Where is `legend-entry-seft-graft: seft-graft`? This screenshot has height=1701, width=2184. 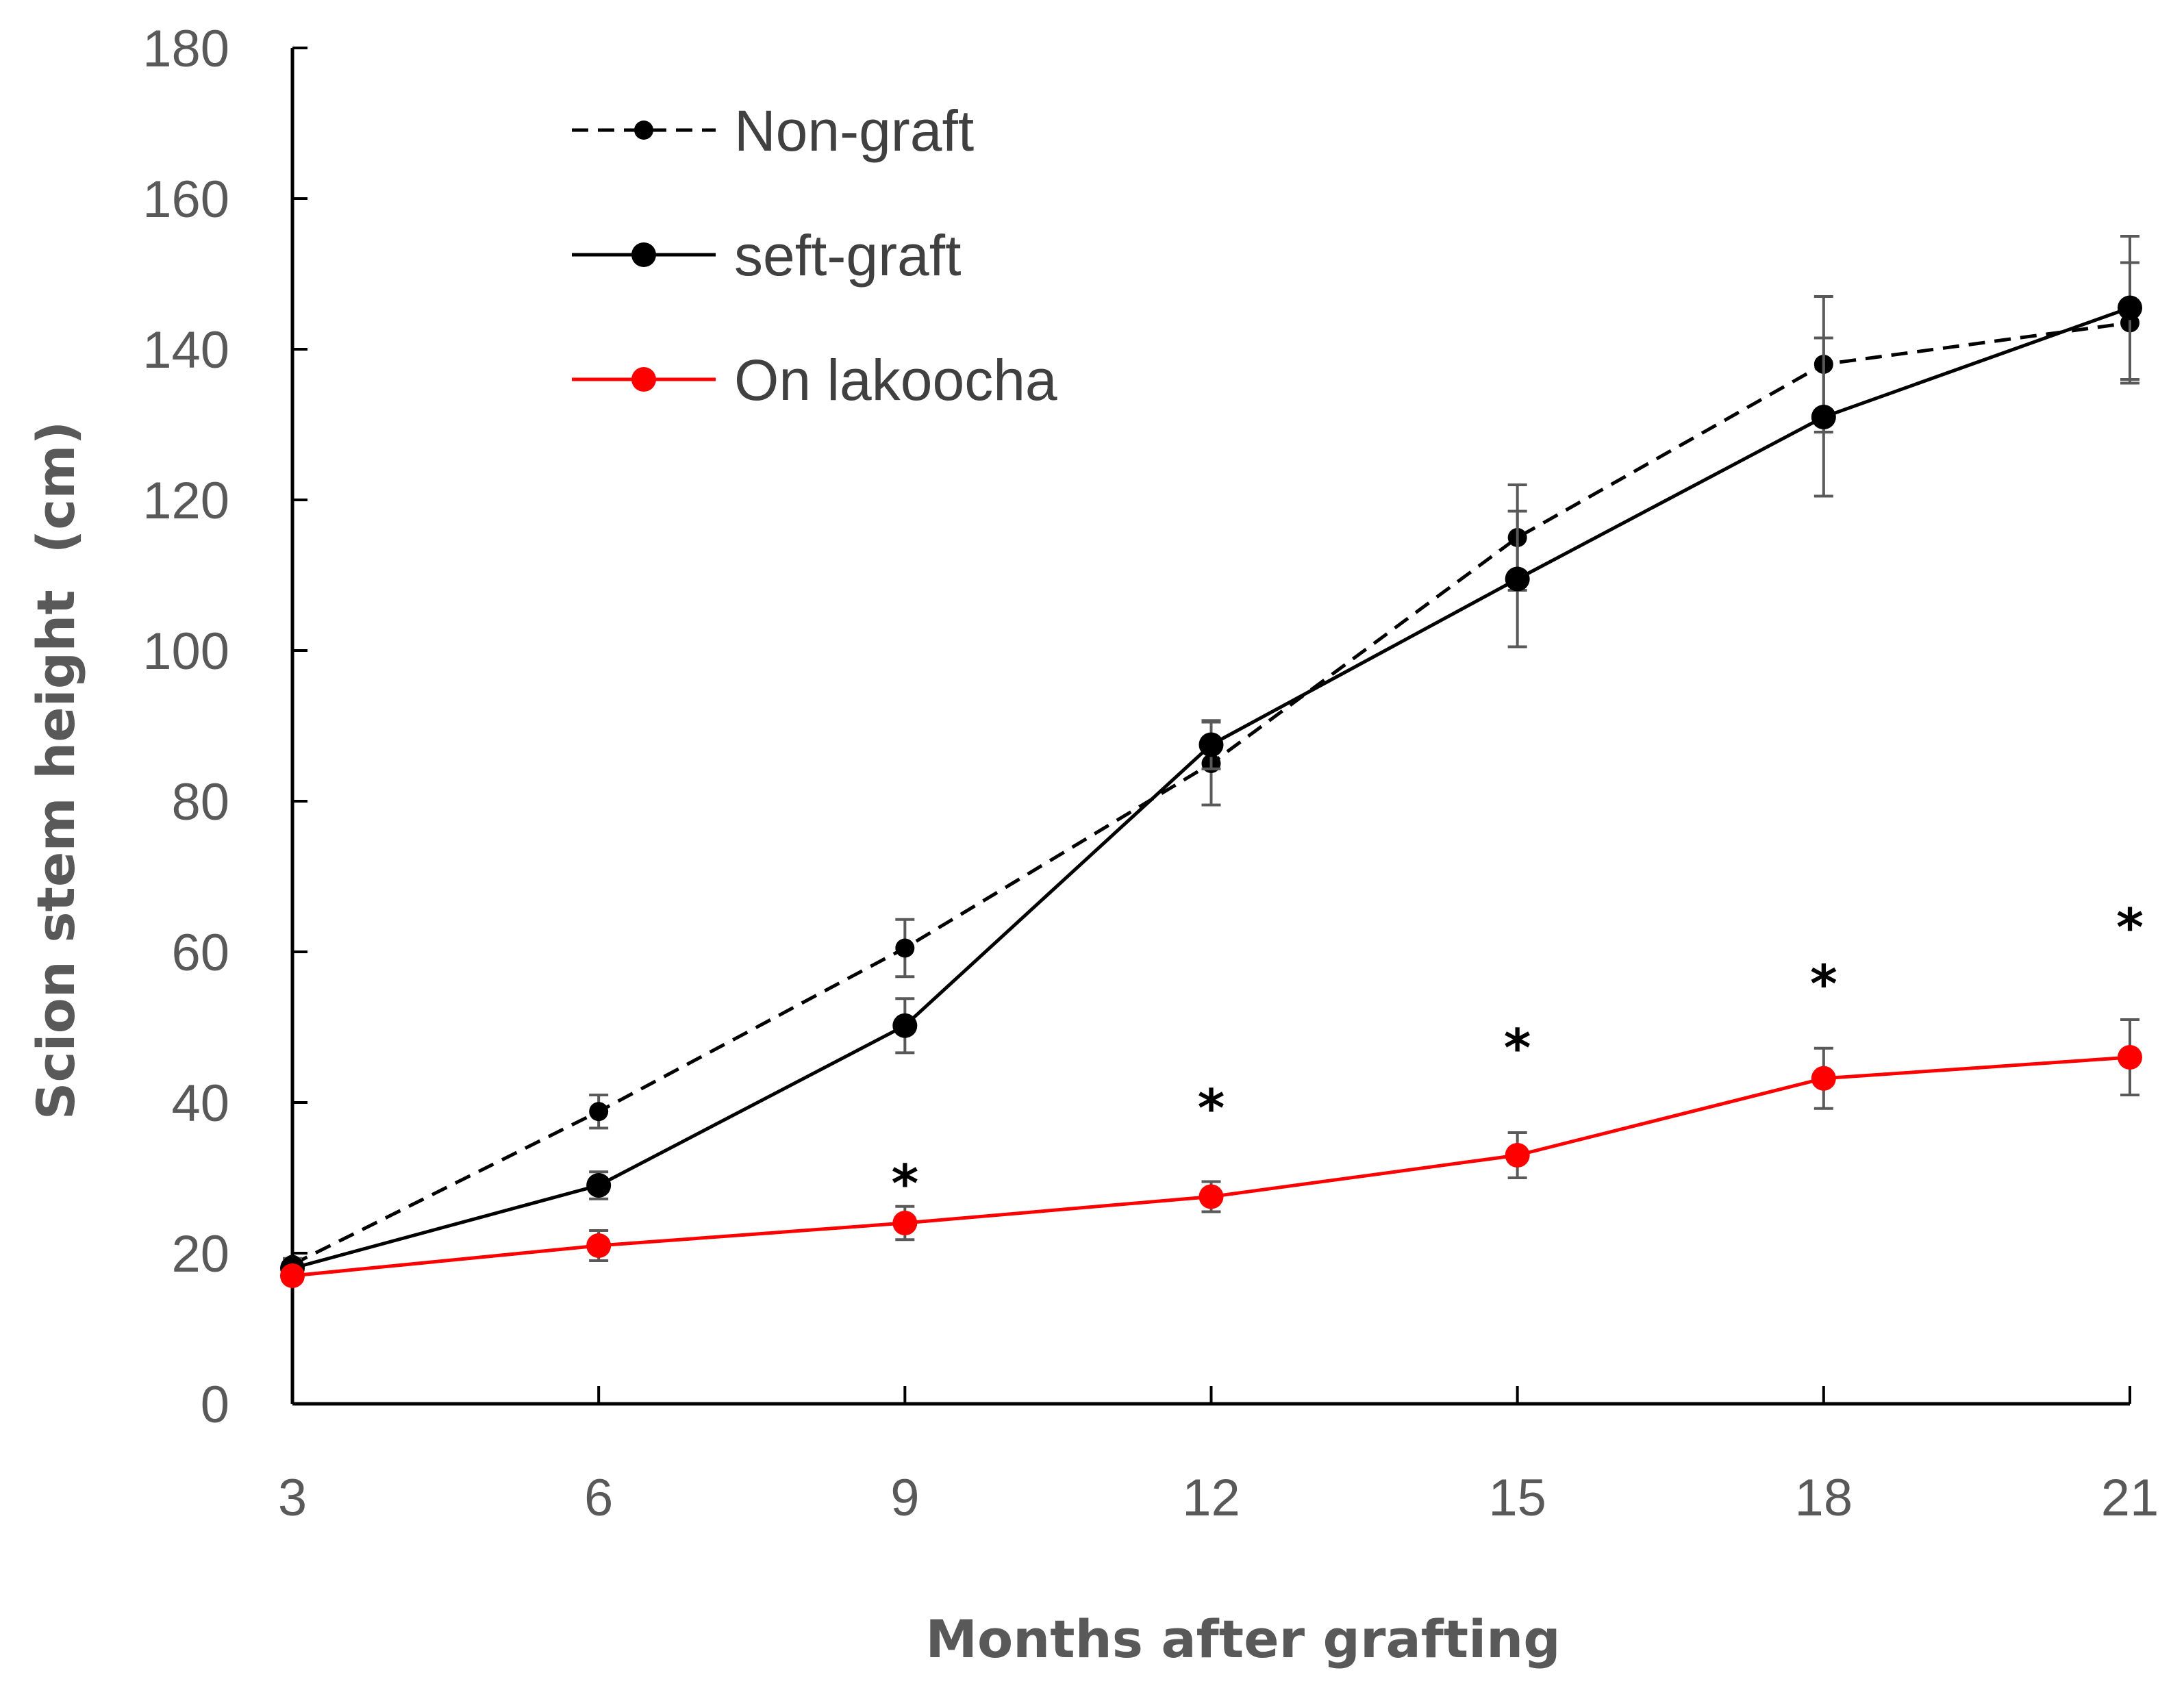 legend-entry-seft-graft: seft-graft is located at coordinates (766, 255).